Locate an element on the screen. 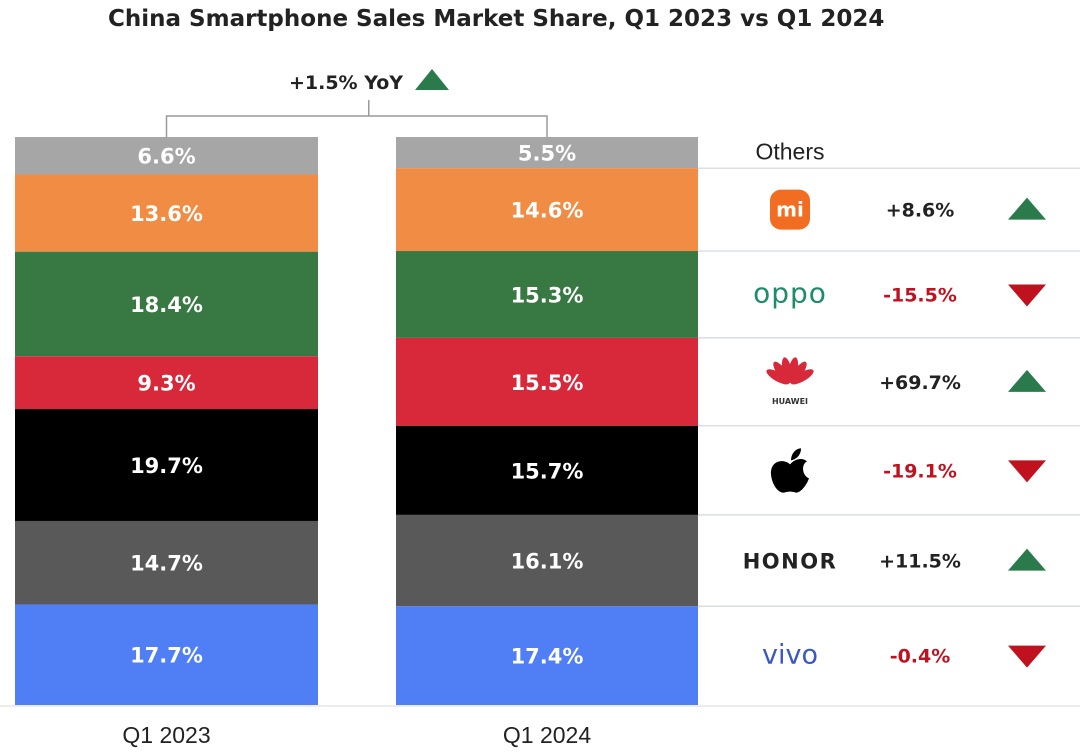 This screenshot has height=754, width=1080. bar-others-q1-2024 is located at coordinates (547, 153).